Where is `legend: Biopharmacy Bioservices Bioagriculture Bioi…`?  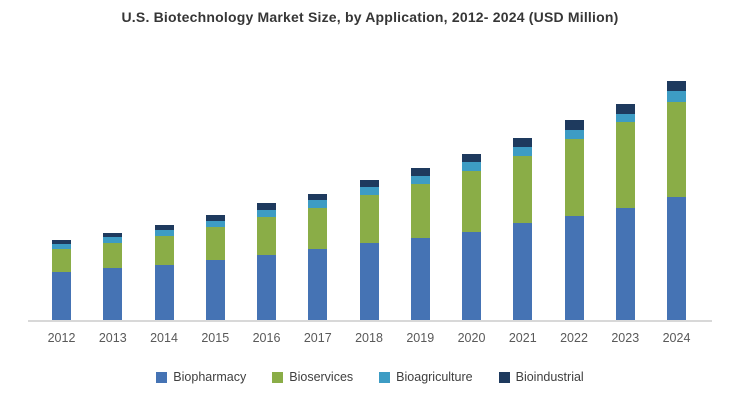
legend: Biopharmacy Bioservices Bioagriculture Bioi… is located at coordinates (370, 377).